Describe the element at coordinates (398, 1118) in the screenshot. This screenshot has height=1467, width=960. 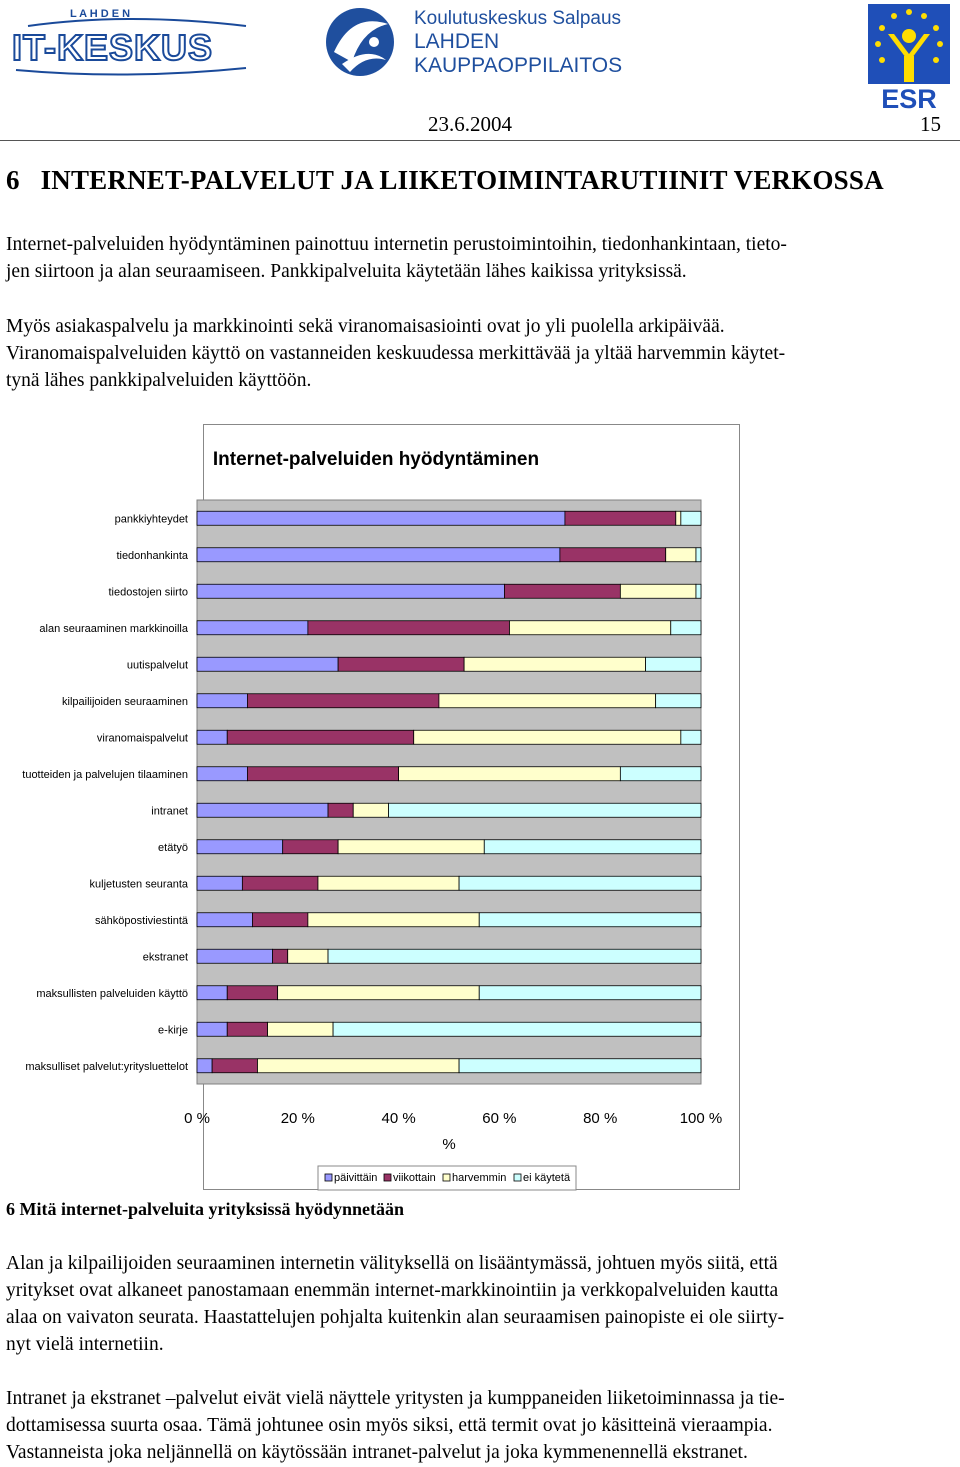
I see `x-tick-label: 40 %` at that location.